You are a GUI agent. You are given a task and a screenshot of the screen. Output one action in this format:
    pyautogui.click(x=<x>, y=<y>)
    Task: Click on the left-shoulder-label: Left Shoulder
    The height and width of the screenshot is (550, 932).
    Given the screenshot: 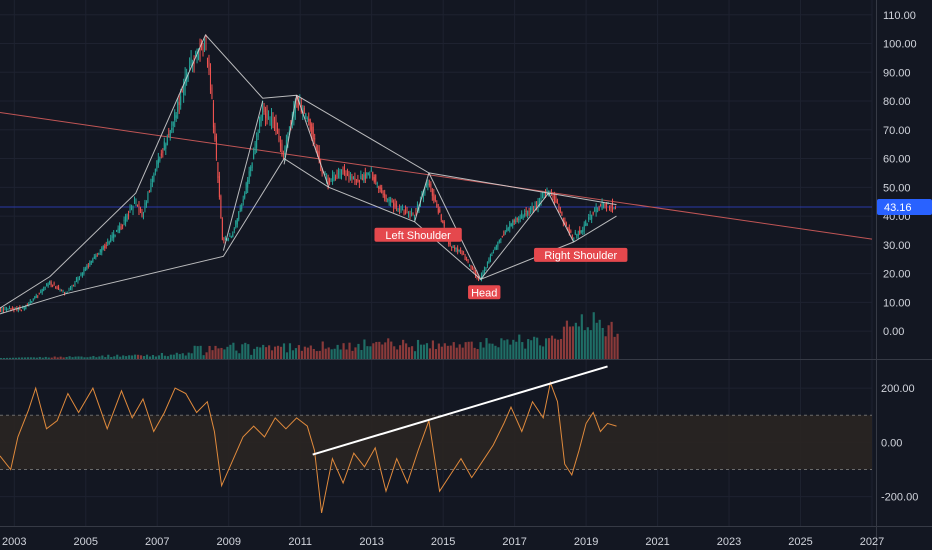 What is the action you would take?
    pyautogui.click(x=418, y=236)
    